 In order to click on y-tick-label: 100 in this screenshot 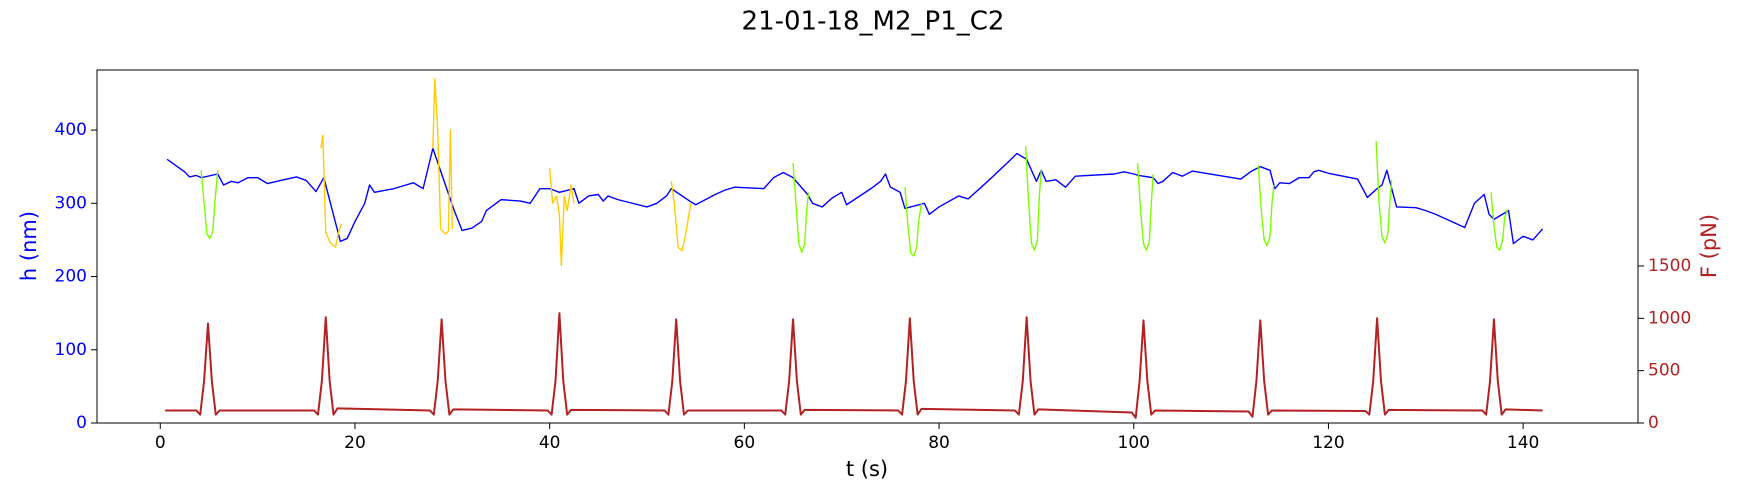, I will do `click(71, 350)`.